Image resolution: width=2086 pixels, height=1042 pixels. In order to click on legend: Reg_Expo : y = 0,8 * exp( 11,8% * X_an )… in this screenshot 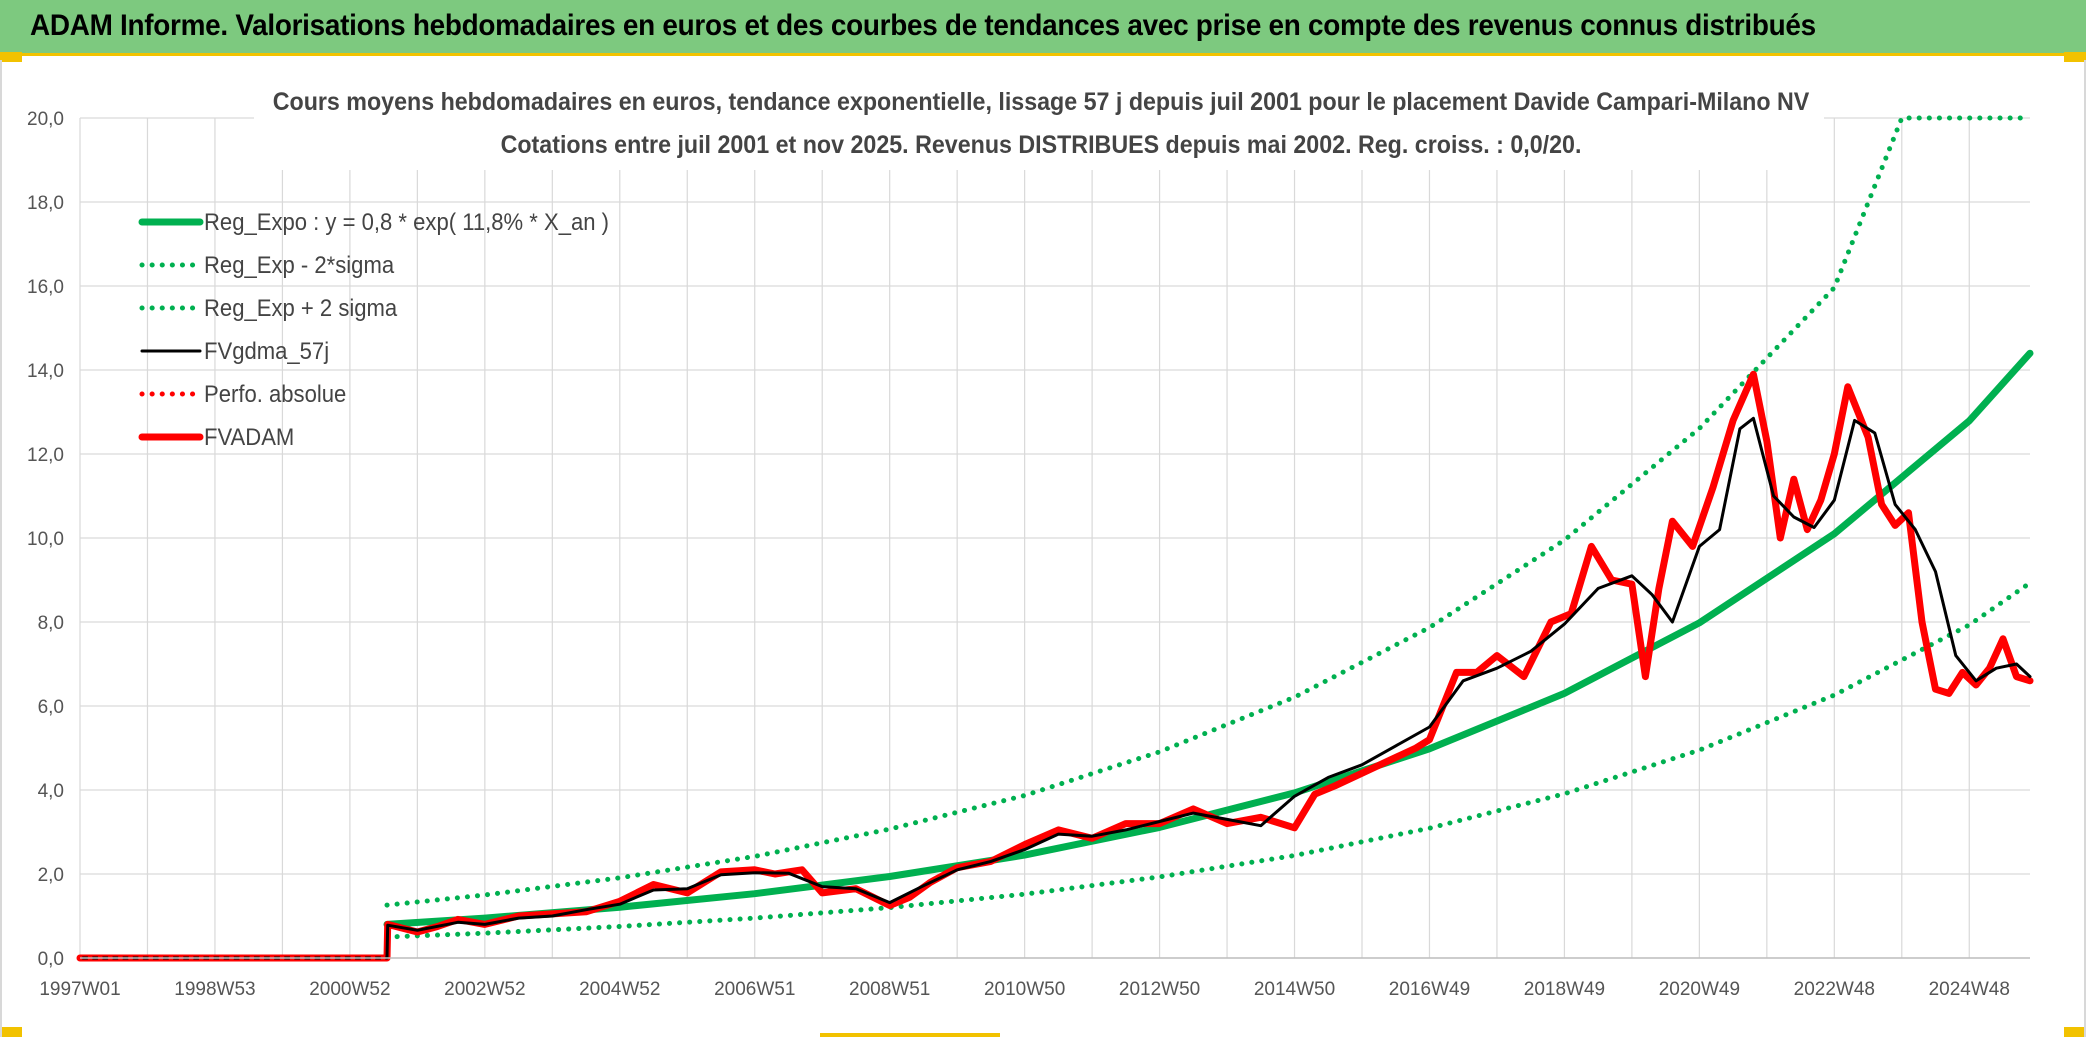, I will do `click(373, 329)`.